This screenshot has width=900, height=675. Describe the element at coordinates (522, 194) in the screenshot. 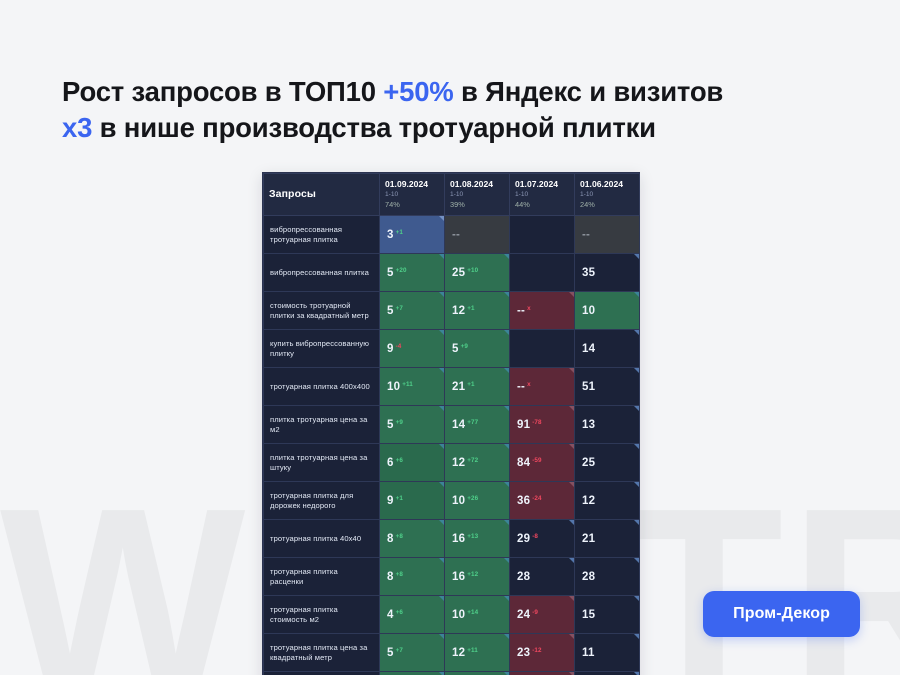

I see `column-range-2: 1-10` at that location.